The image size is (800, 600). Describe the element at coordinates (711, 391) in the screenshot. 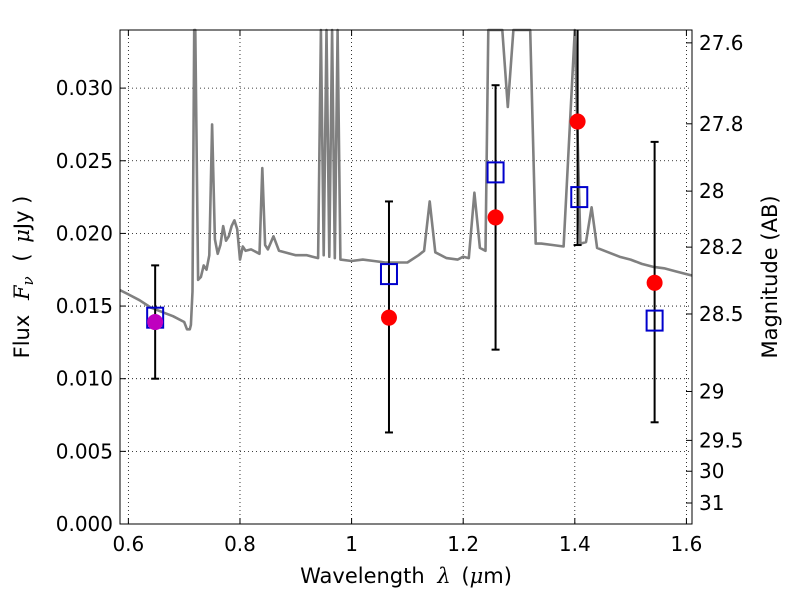

I see `y2-tick-label-5: 29` at that location.